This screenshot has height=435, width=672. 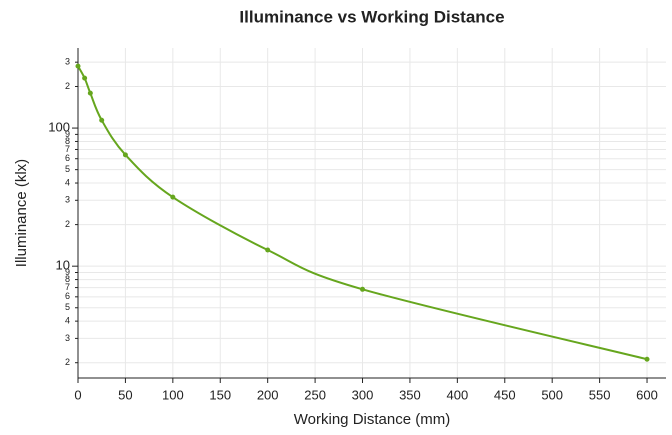 What do you see at coordinates (600, 394) in the screenshot?
I see `x-tick-label: 550` at bounding box center [600, 394].